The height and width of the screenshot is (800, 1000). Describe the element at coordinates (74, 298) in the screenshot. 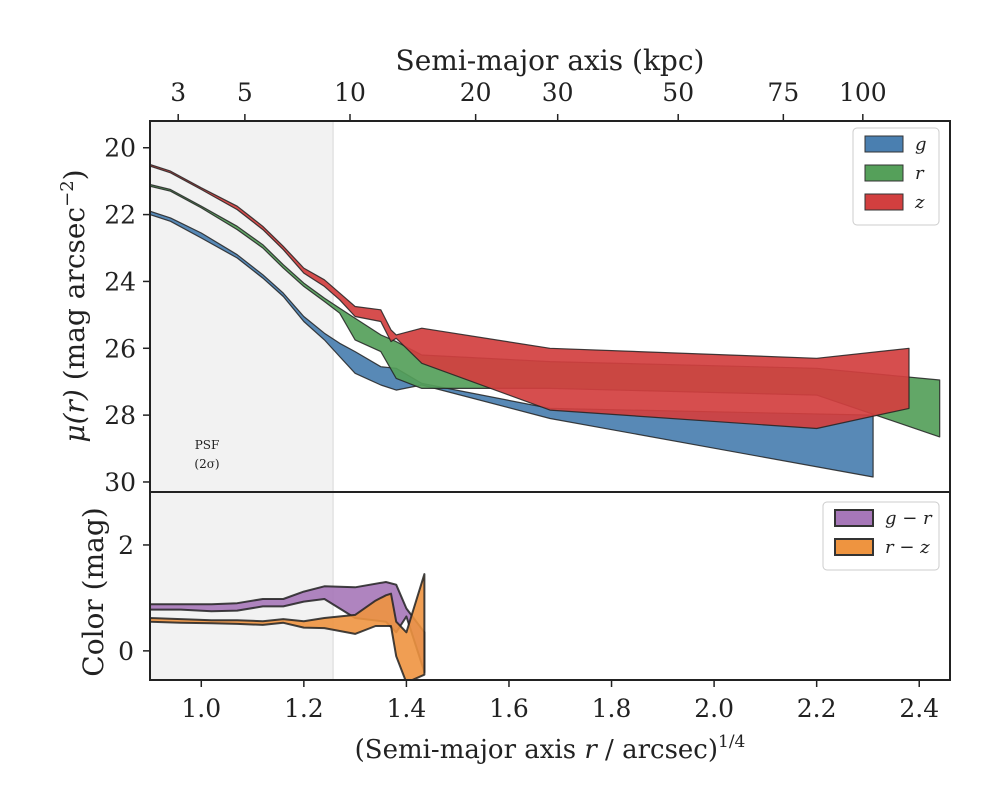

I see `y-label-unit: (mag arcsec` at that location.